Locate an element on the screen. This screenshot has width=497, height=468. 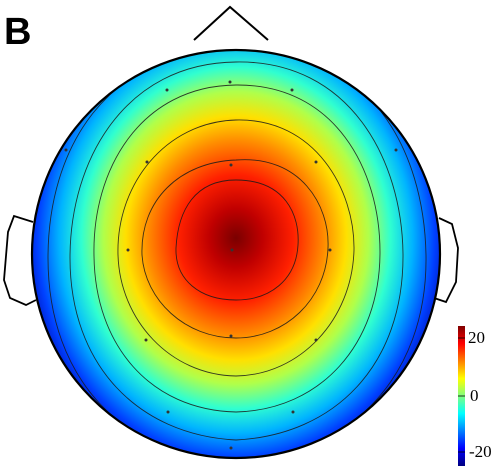
panel-label: B is located at coordinates (17, 32).